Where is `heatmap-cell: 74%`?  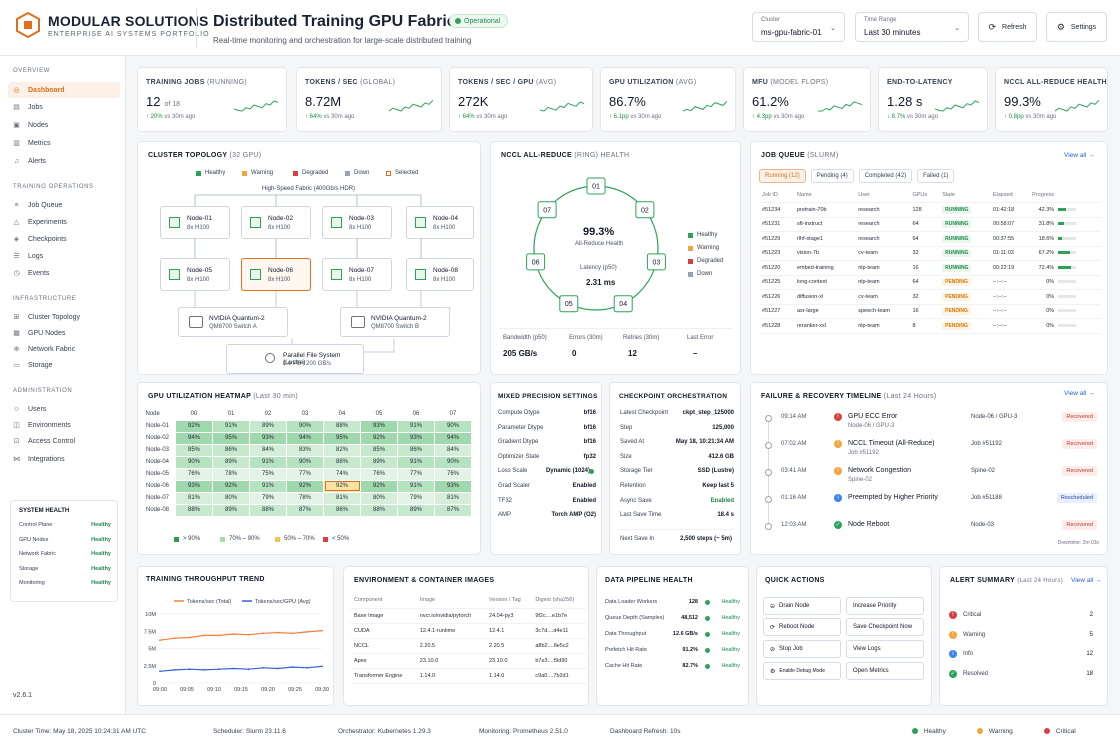 heatmap-cell: 74% is located at coordinates (342, 474).